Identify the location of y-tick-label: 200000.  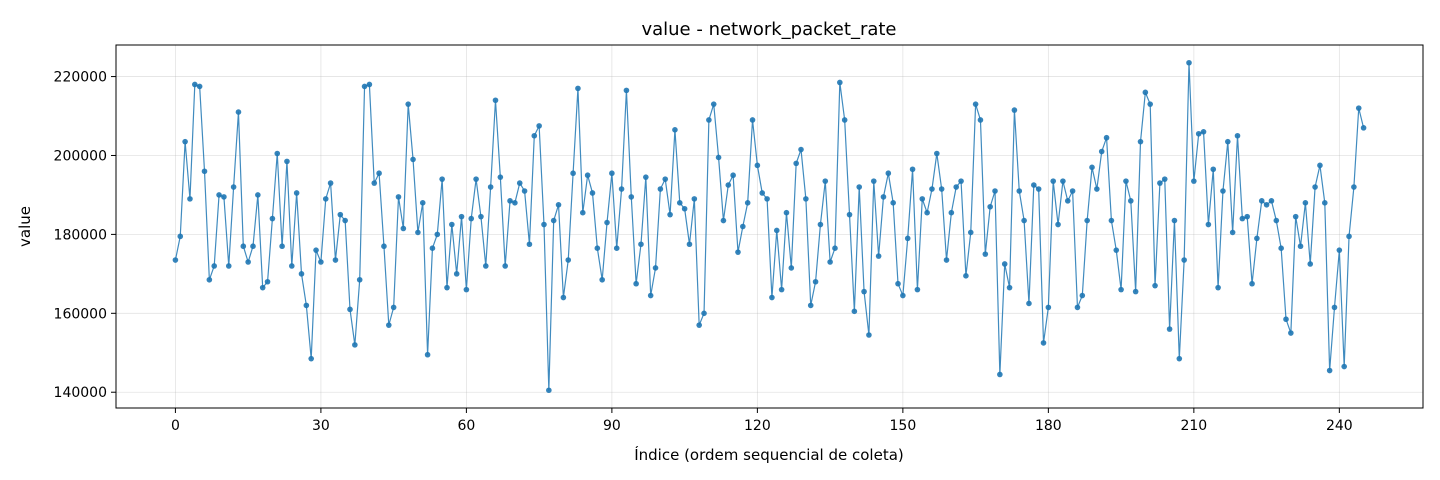
(80, 156).